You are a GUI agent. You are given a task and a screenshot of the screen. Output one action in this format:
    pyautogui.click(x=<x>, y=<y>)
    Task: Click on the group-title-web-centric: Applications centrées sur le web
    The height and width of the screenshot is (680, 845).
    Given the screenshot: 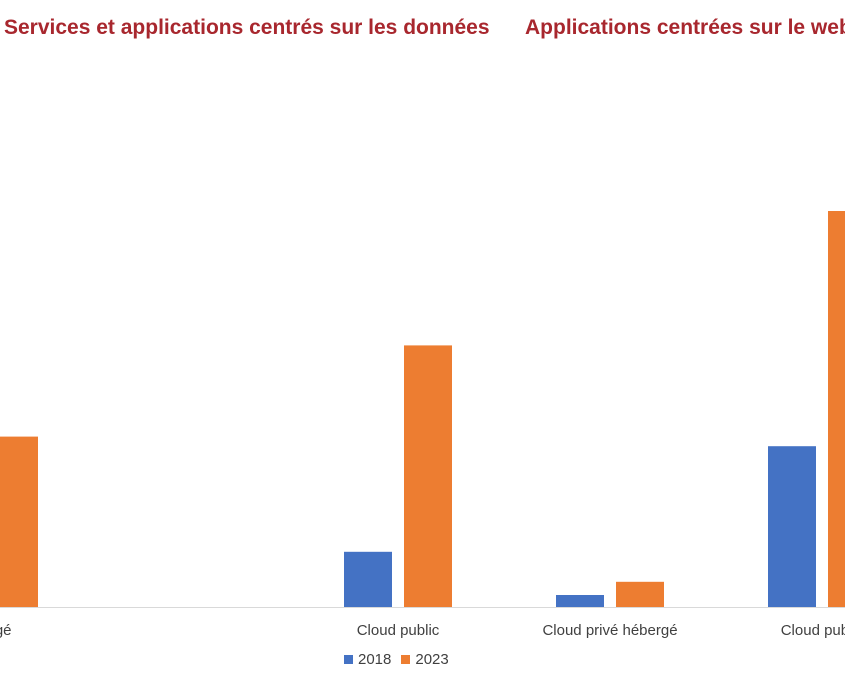 What is the action you would take?
    pyautogui.click(x=685, y=27)
    